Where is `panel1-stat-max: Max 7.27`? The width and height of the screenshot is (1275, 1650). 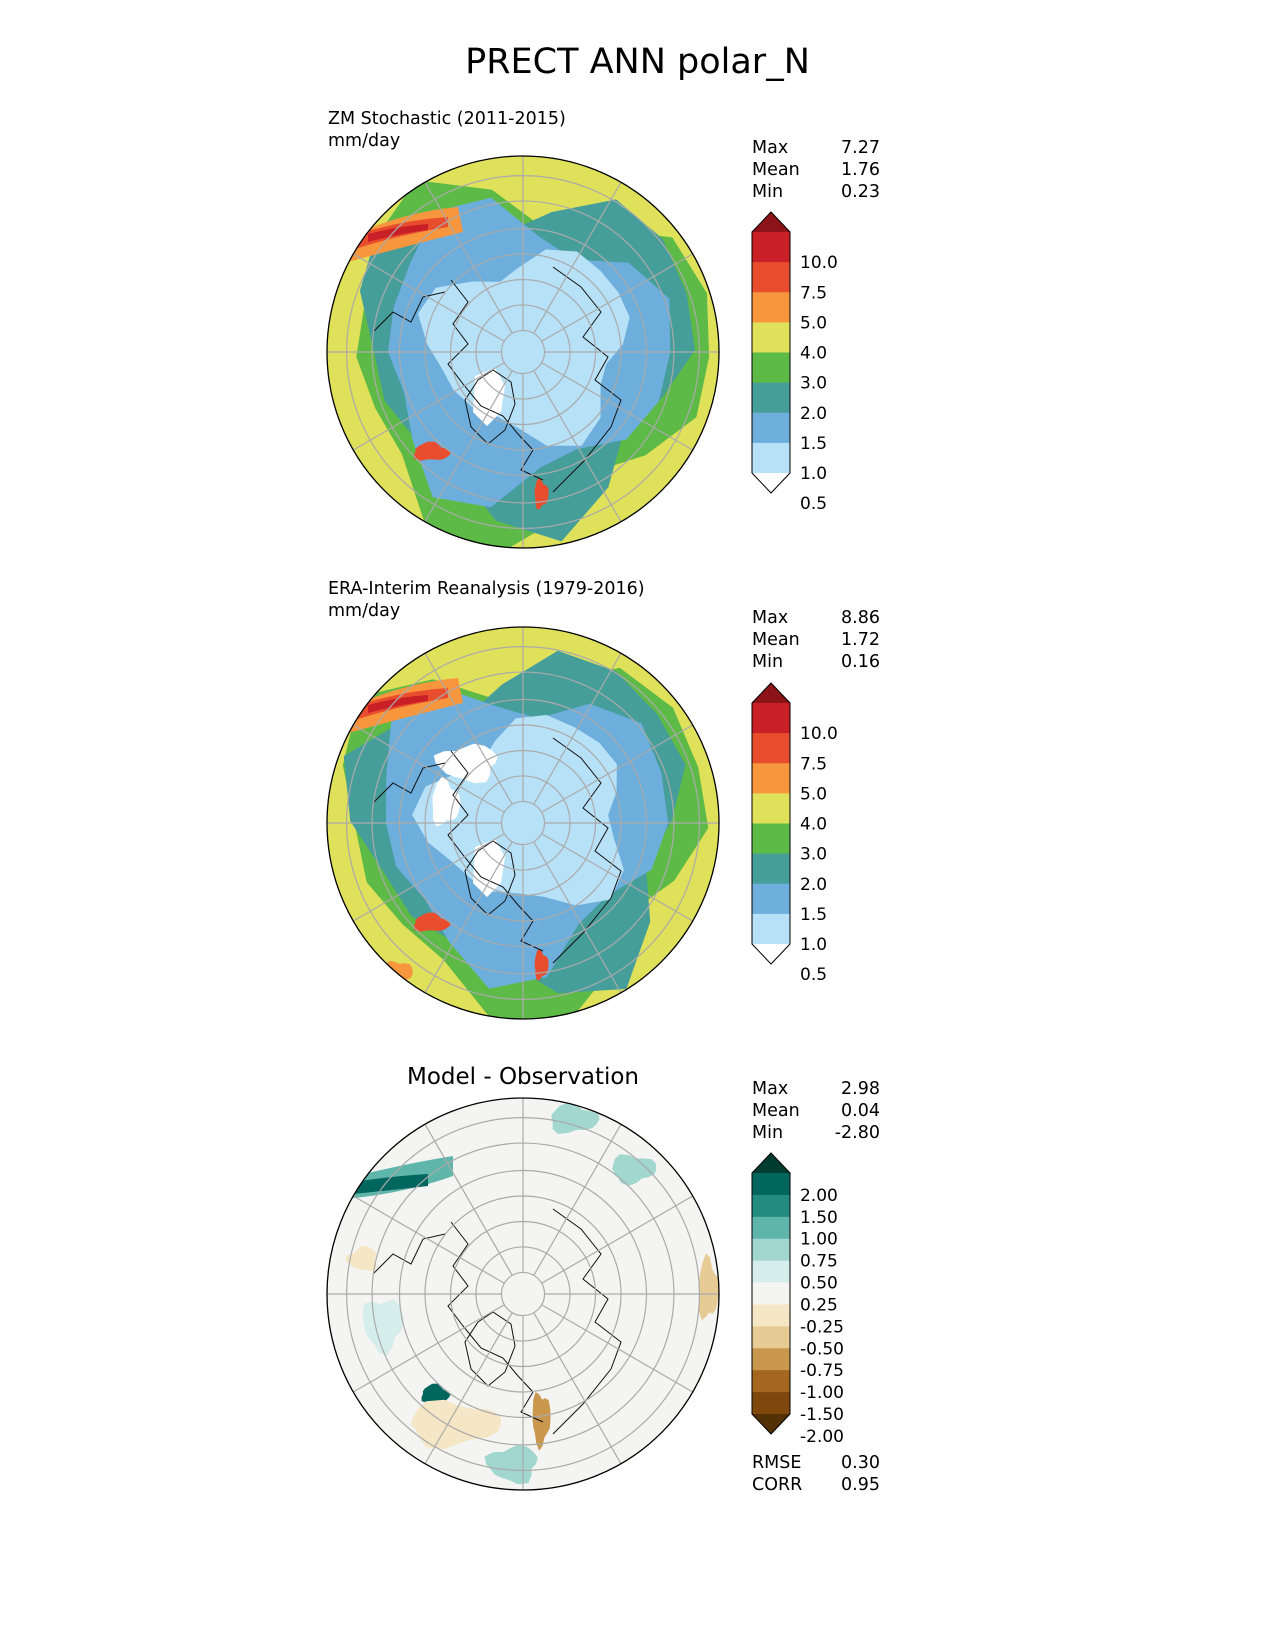 panel1-stat-max: Max 7.27 is located at coordinates (816, 148).